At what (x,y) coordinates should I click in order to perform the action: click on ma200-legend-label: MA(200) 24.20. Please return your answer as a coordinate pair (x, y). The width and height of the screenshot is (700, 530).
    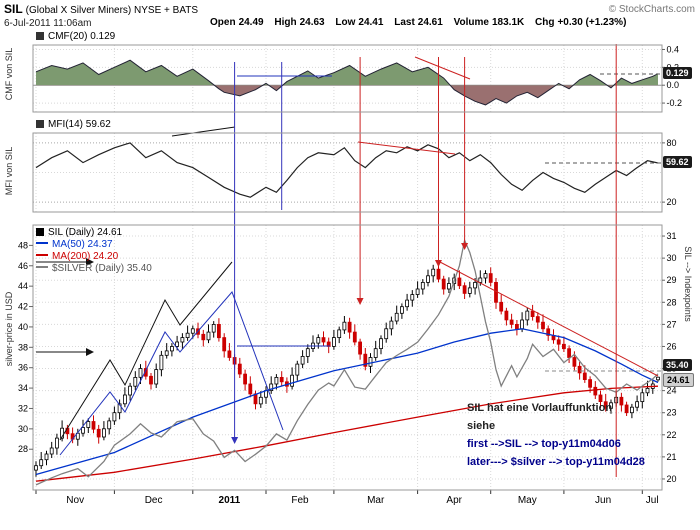
    Looking at the image, I should click on (85, 256).